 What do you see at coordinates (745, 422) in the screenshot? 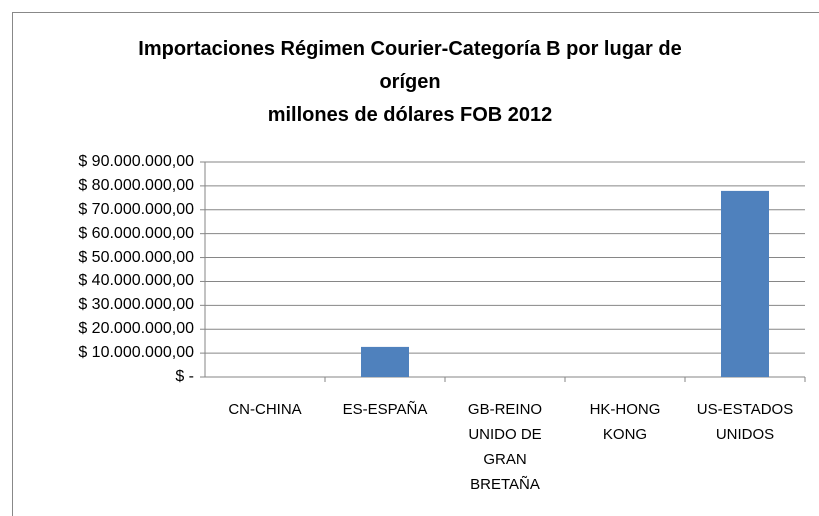
I see `x-tick-label: US-ESTADOS UNIDOS` at bounding box center [745, 422].